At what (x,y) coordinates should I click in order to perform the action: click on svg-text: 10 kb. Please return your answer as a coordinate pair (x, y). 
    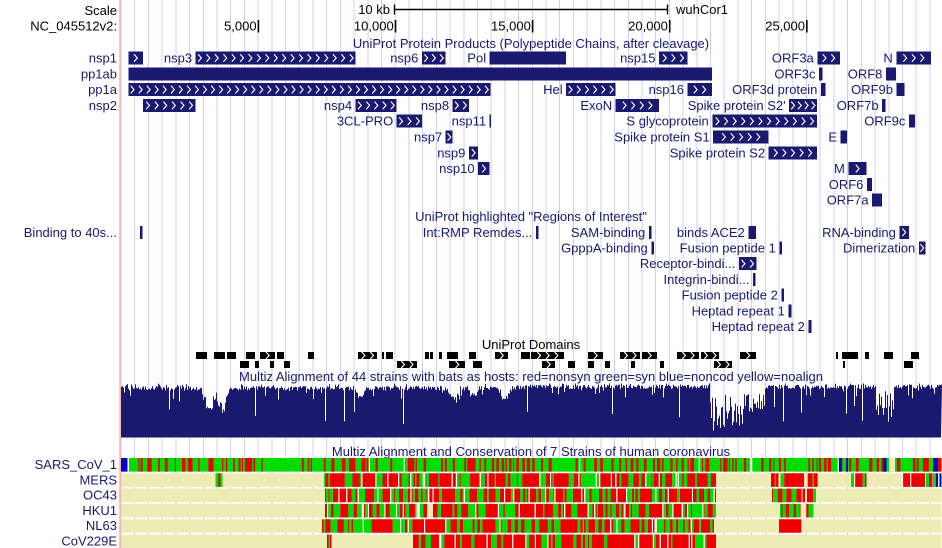
    Looking at the image, I should click on (374, 9).